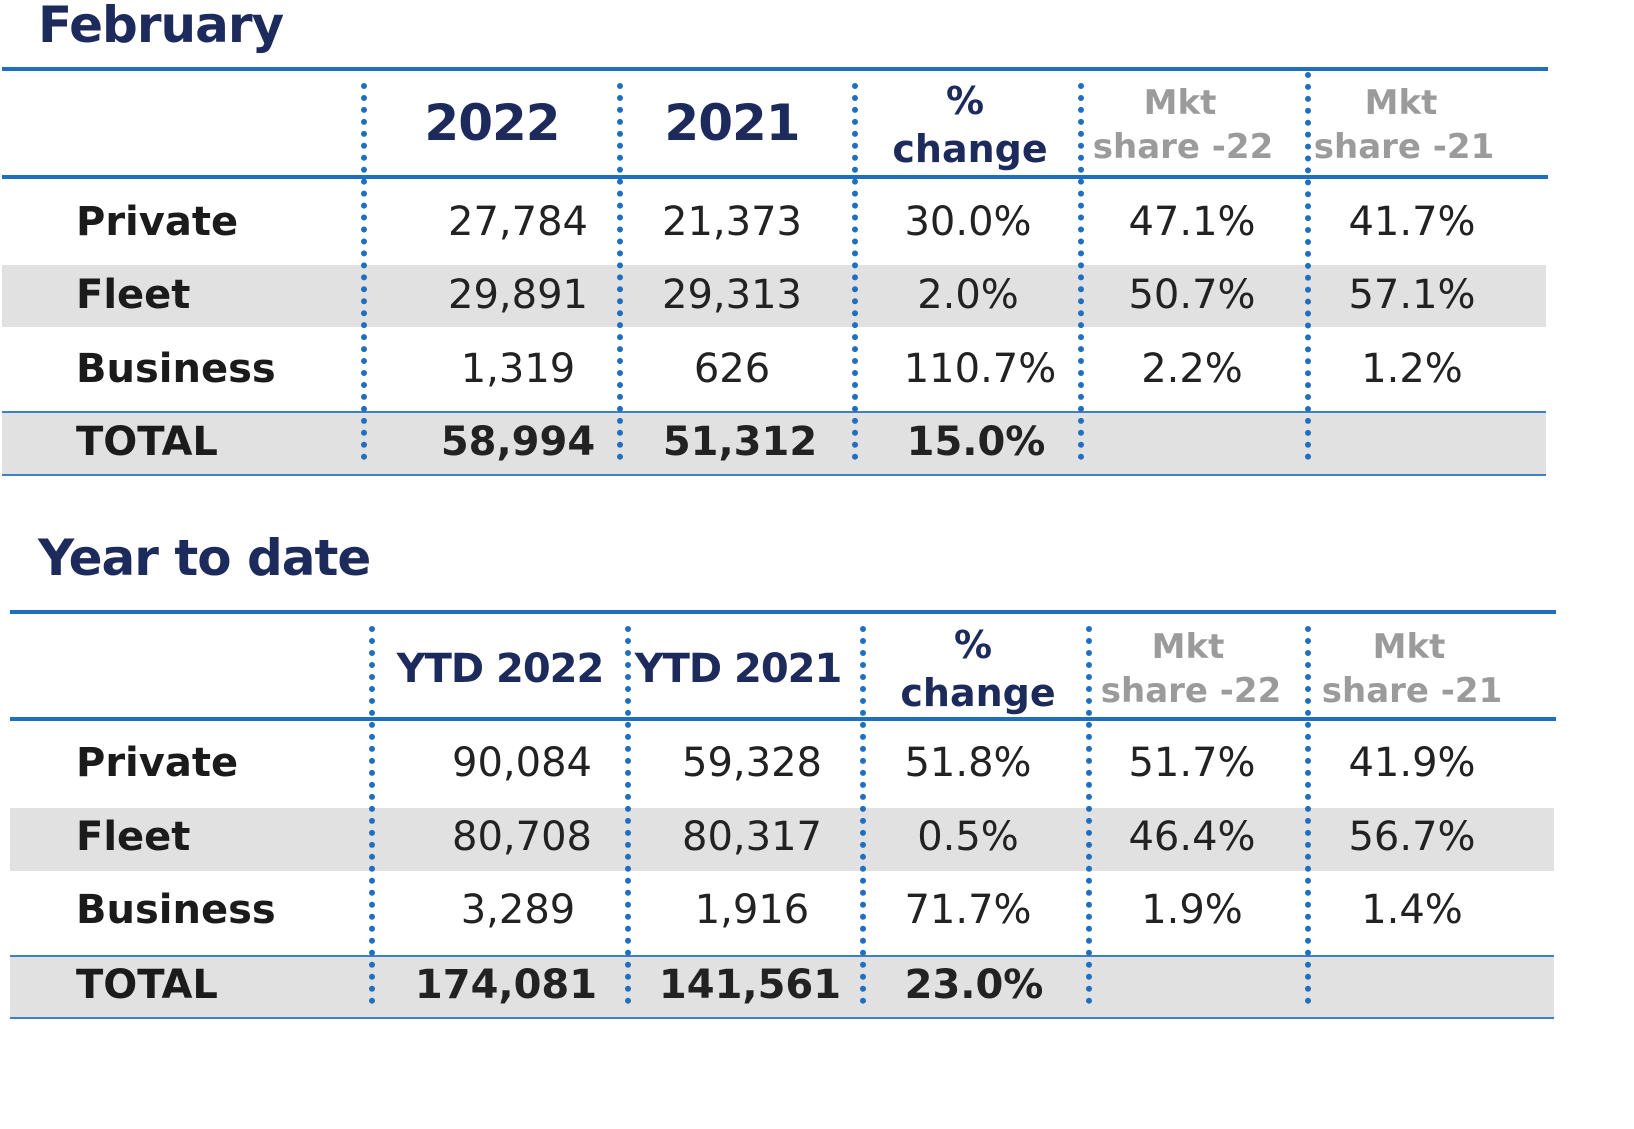 The width and height of the screenshot is (1634, 1129). I want to click on value-ytd-2022: 80,708, so click(522, 837).